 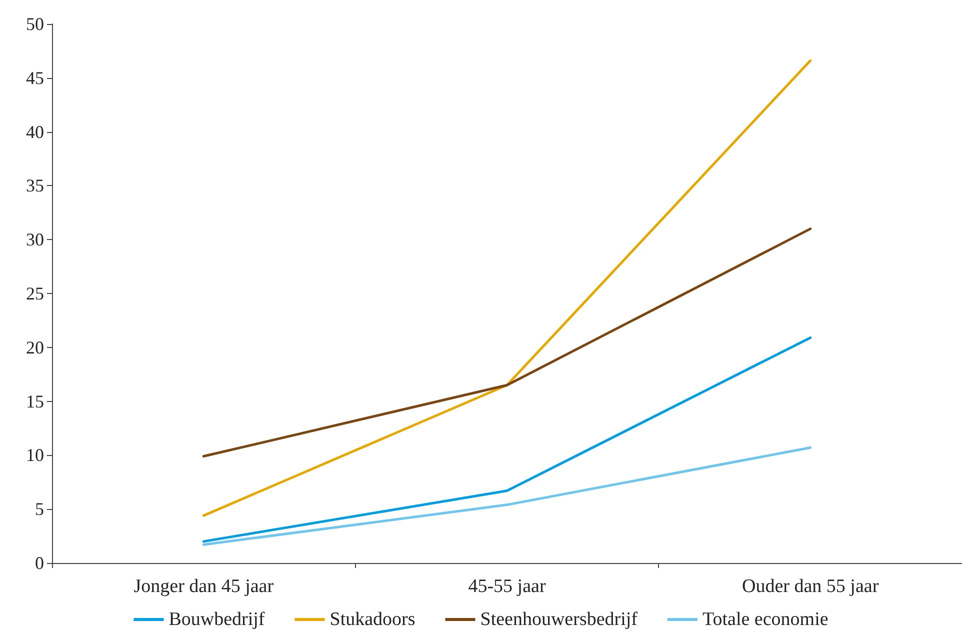 What do you see at coordinates (765, 619) in the screenshot?
I see `legend-label: Totale economie` at bounding box center [765, 619].